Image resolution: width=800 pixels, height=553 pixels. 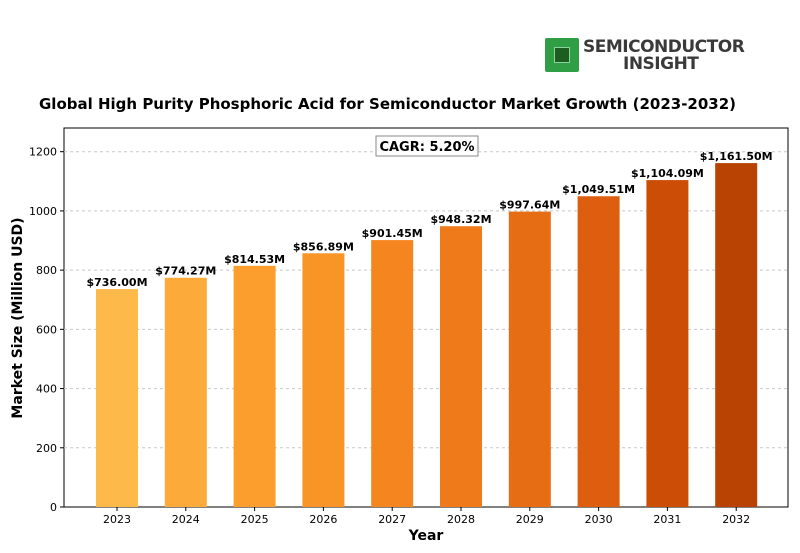 What do you see at coordinates (392, 519) in the screenshot?
I see `x-tick-label: 2027` at bounding box center [392, 519].